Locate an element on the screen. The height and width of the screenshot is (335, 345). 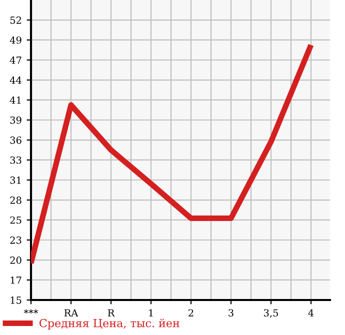
y-tick-label: 17 is located at coordinates (16, 280).